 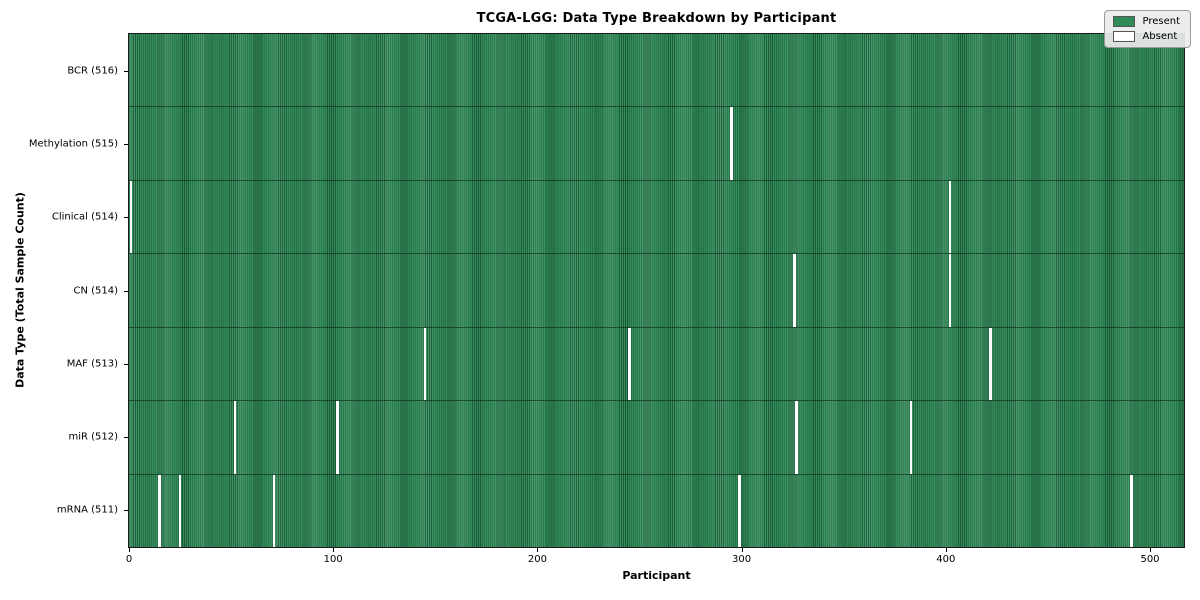 What do you see at coordinates (95, 290) in the screenshot?
I see `y-tick-label-CN: CN (514)` at bounding box center [95, 290].